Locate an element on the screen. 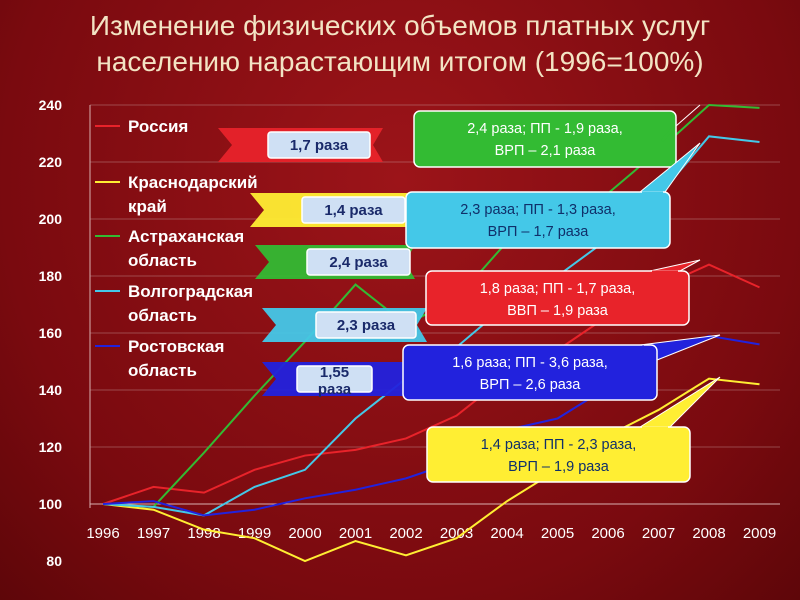 Image resolution: width=800 pixels, height=600 pixels. badge-label-volgograd: 2,3 раза is located at coordinates (366, 325).